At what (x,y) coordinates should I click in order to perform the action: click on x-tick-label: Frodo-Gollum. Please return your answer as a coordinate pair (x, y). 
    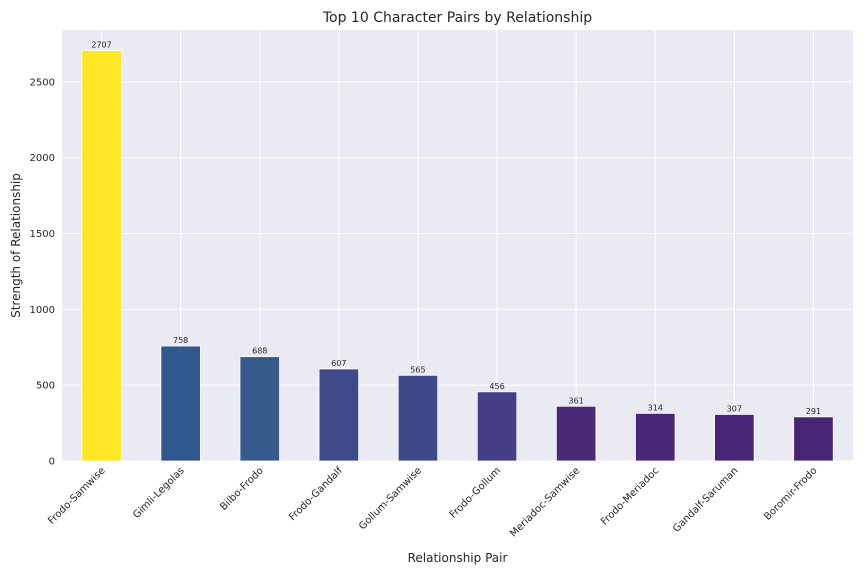
    Looking at the image, I should click on (475, 492).